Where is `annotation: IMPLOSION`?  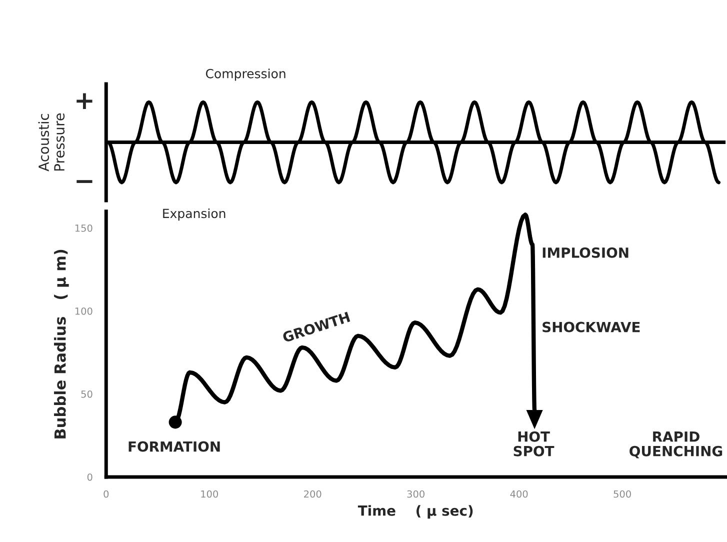 annotation: IMPLOSION is located at coordinates (585, 252).